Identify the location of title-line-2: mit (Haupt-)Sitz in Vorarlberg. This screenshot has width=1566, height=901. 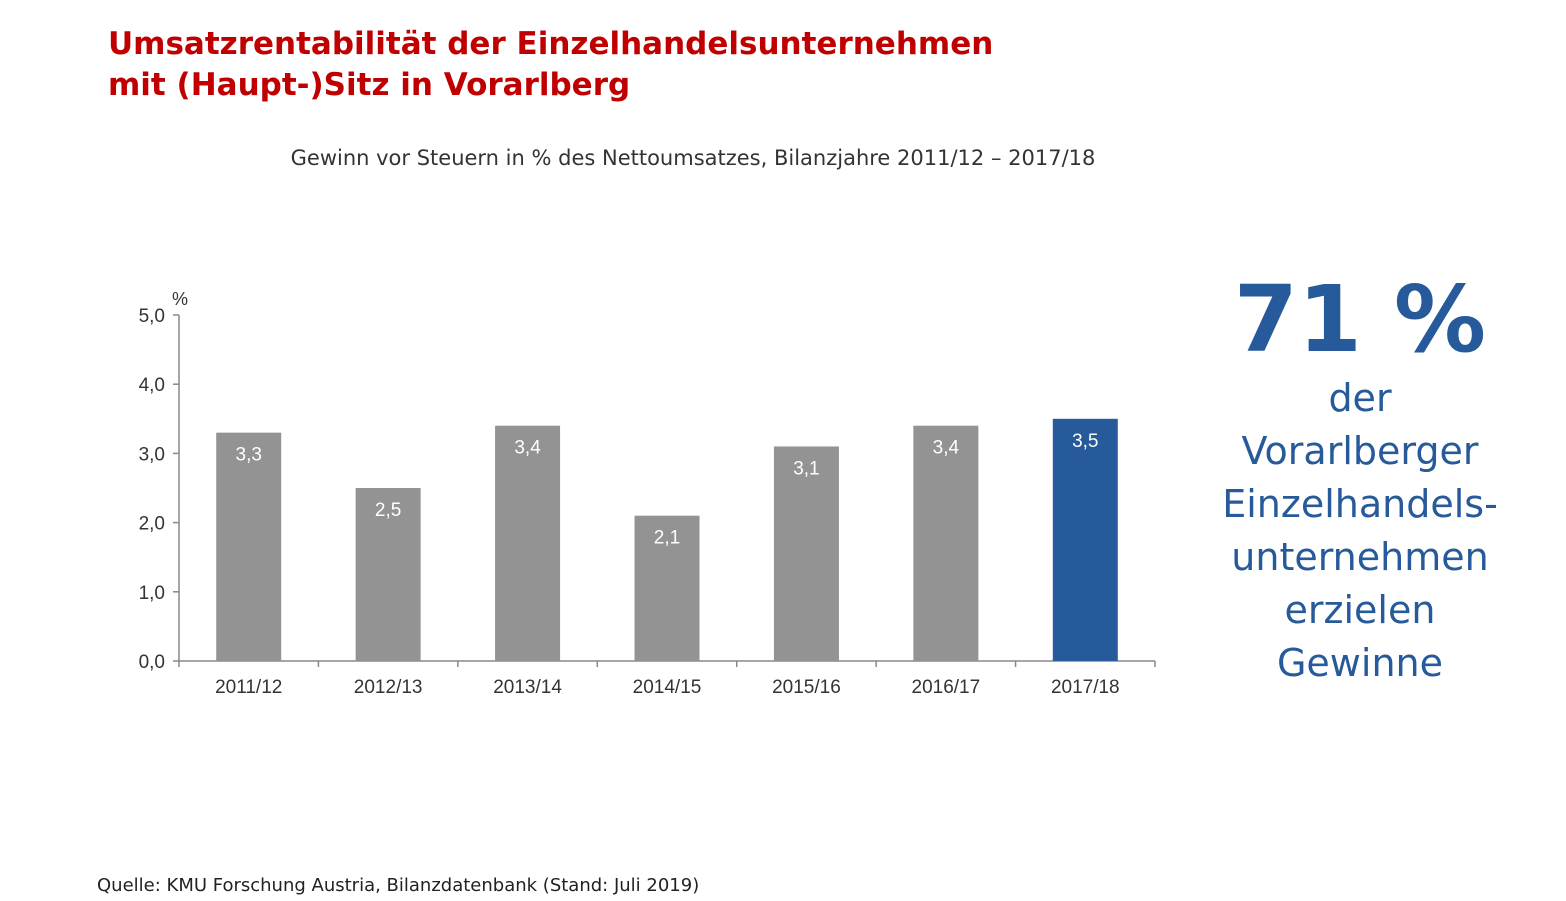
(369, 85).